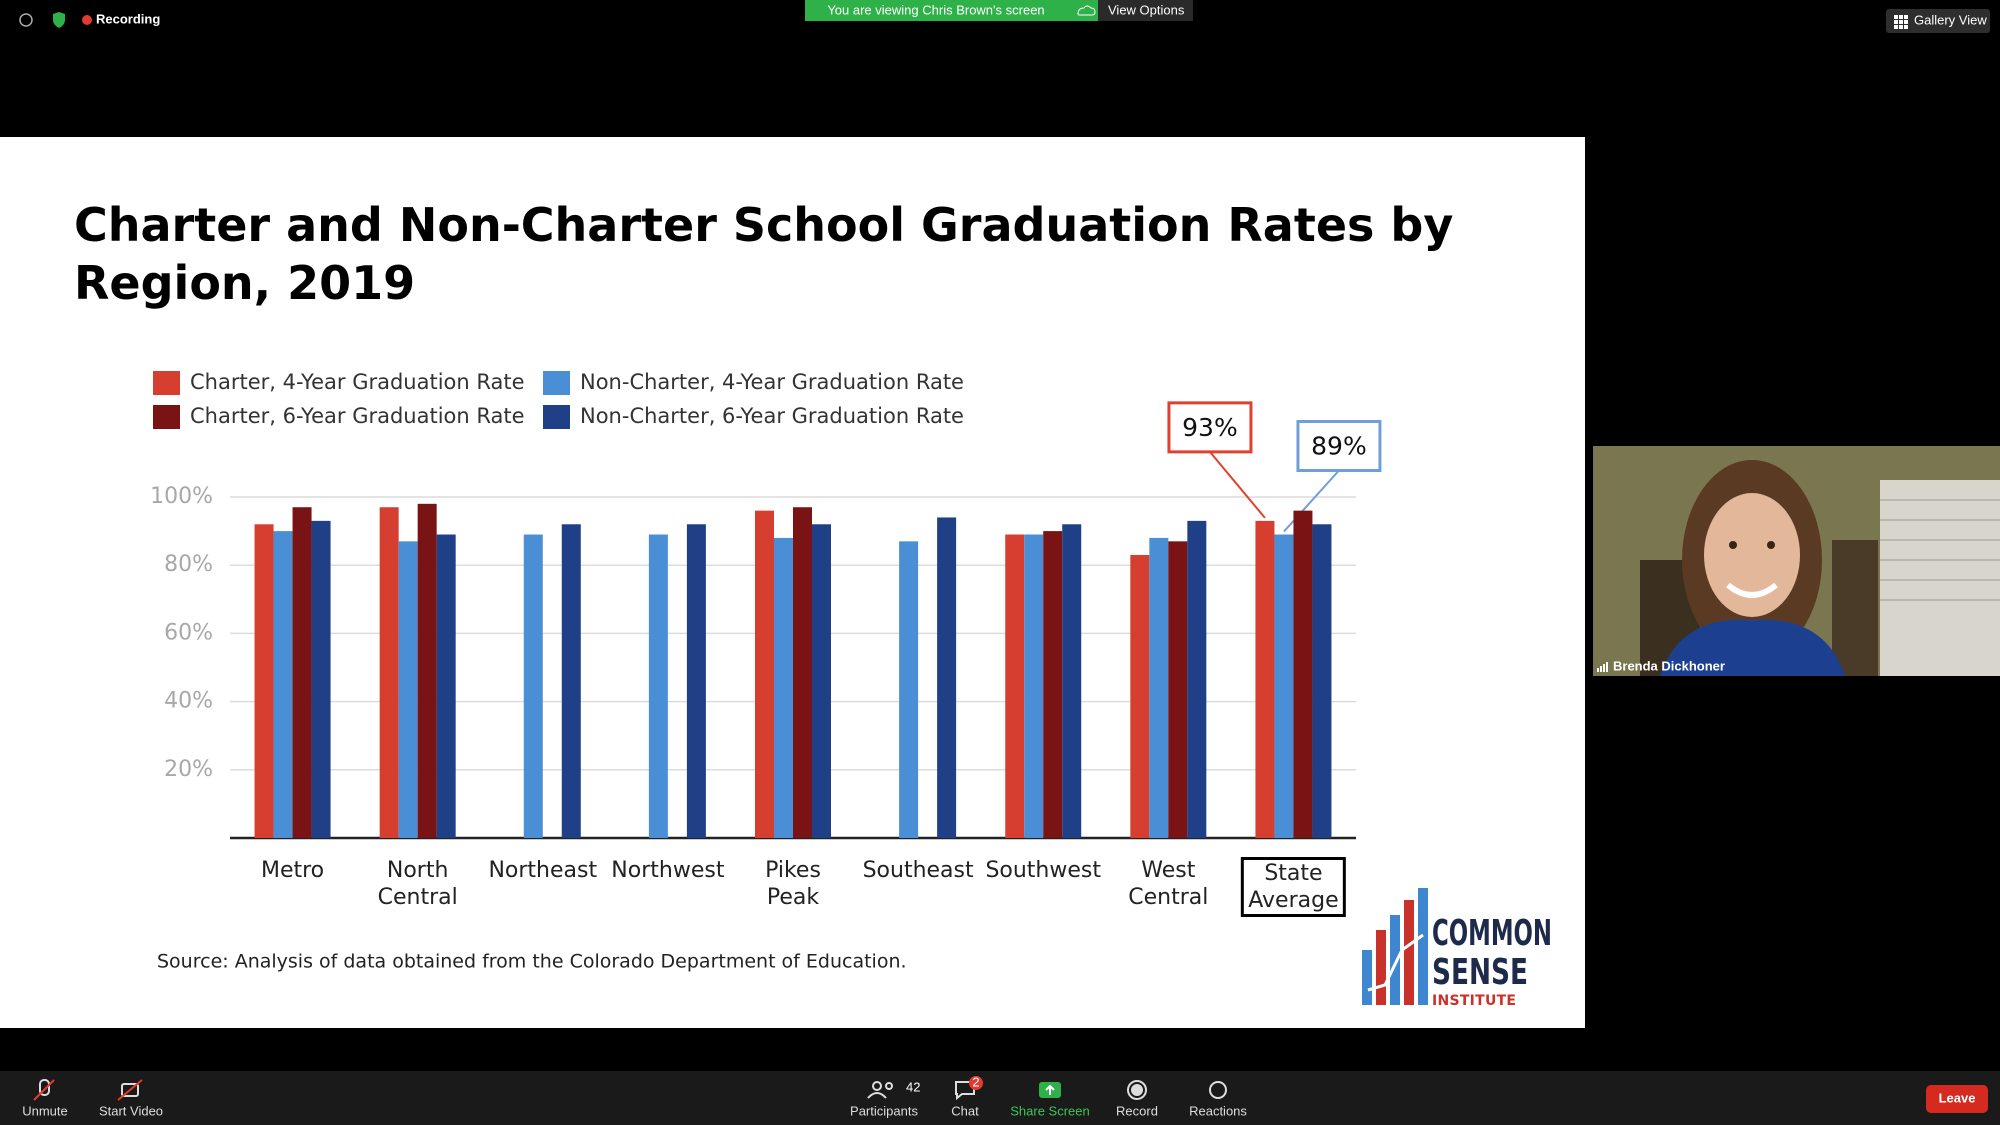  I want to click on data-label: 93%, so click(1210, 427).